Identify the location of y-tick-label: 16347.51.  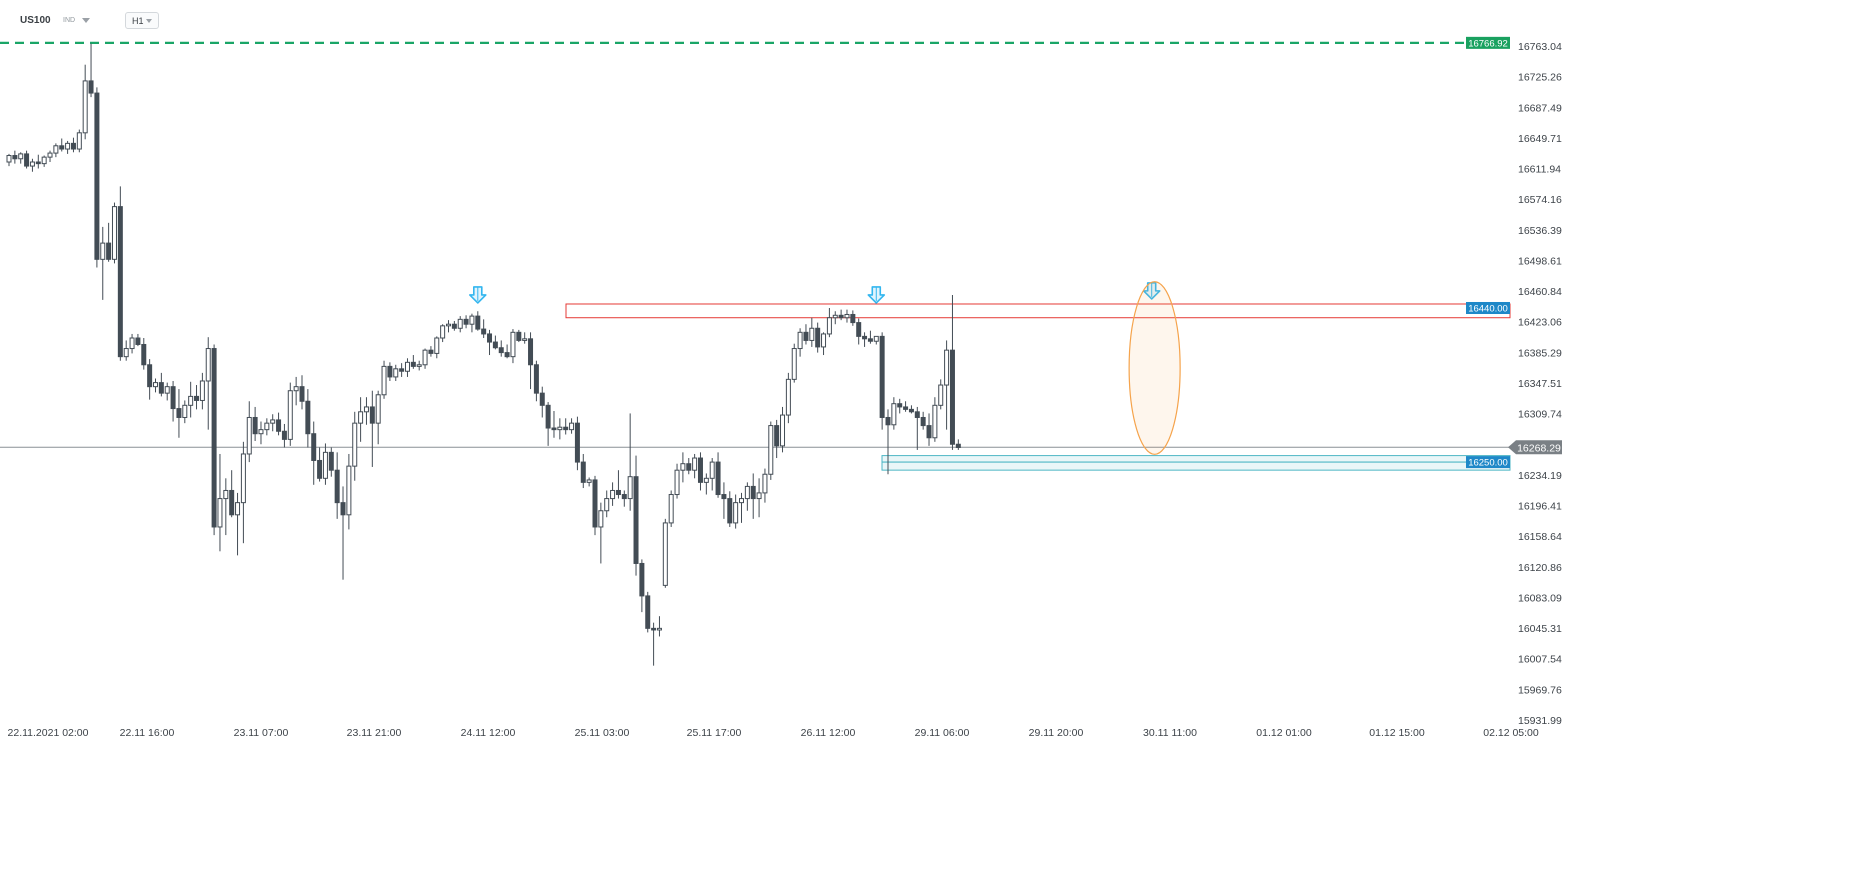
(1540, 384).